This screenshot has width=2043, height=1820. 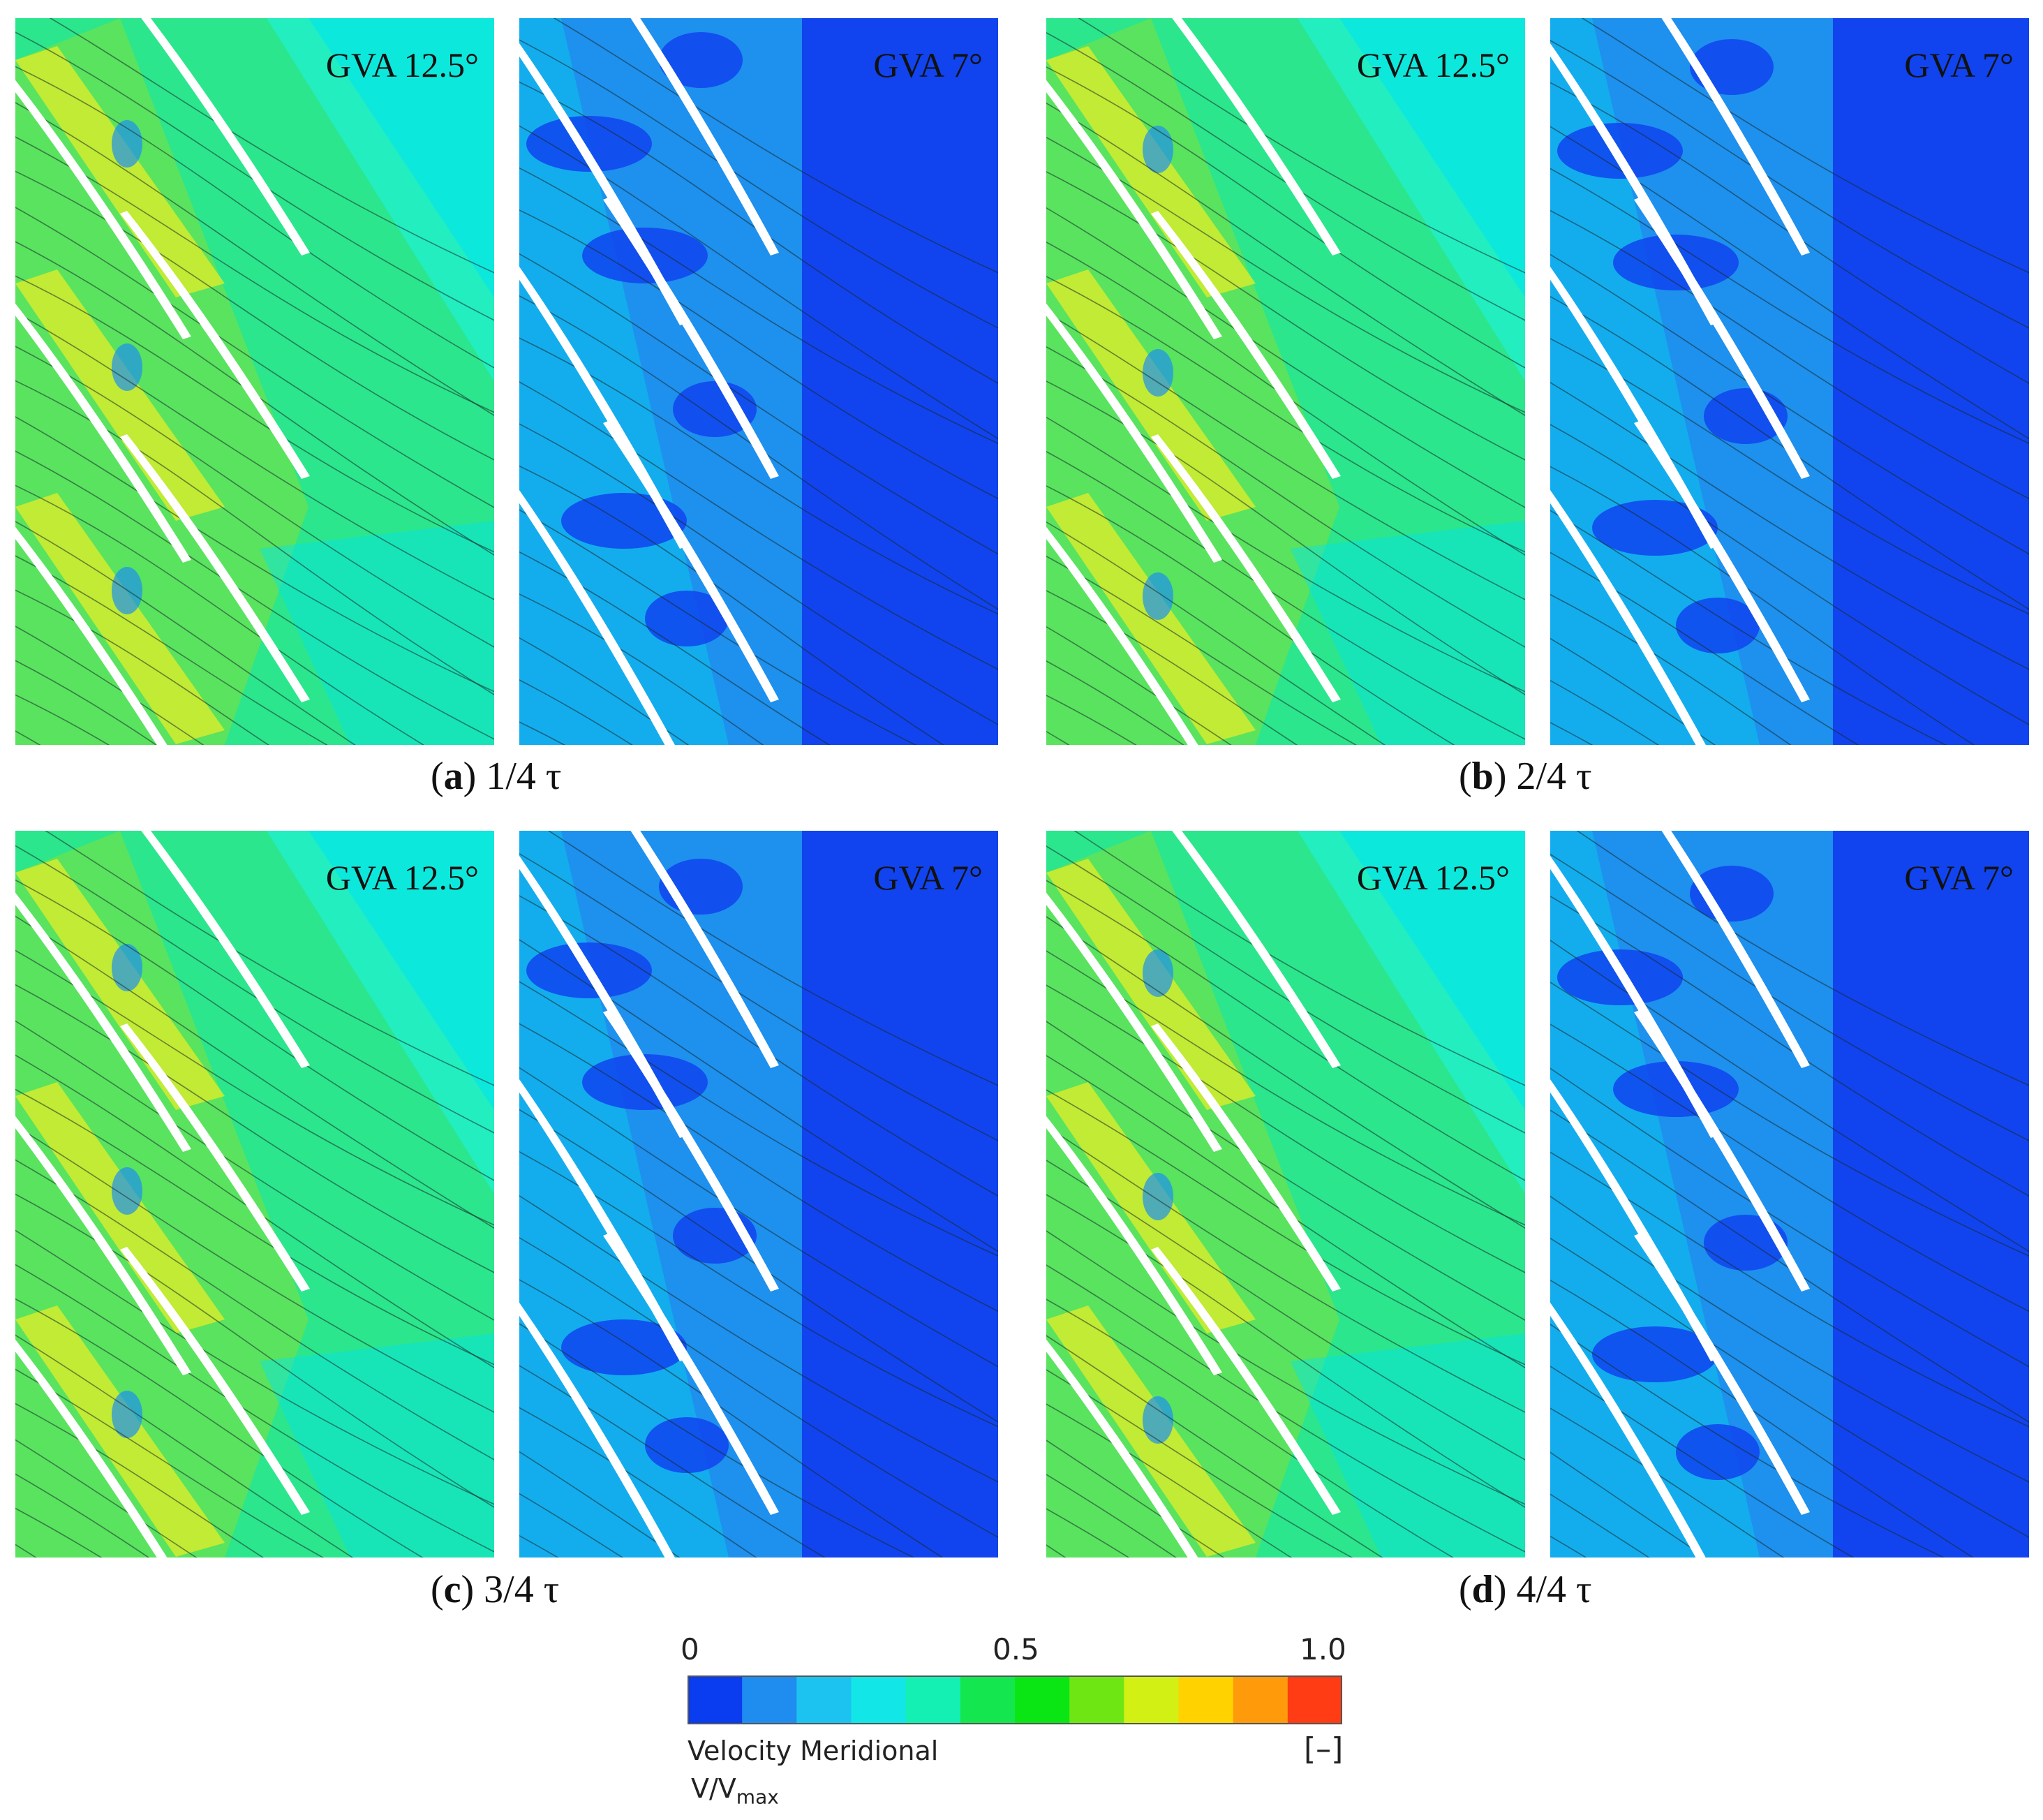 I want to click on caption-time: 2/4 τ, so click(x=1554, y=776).